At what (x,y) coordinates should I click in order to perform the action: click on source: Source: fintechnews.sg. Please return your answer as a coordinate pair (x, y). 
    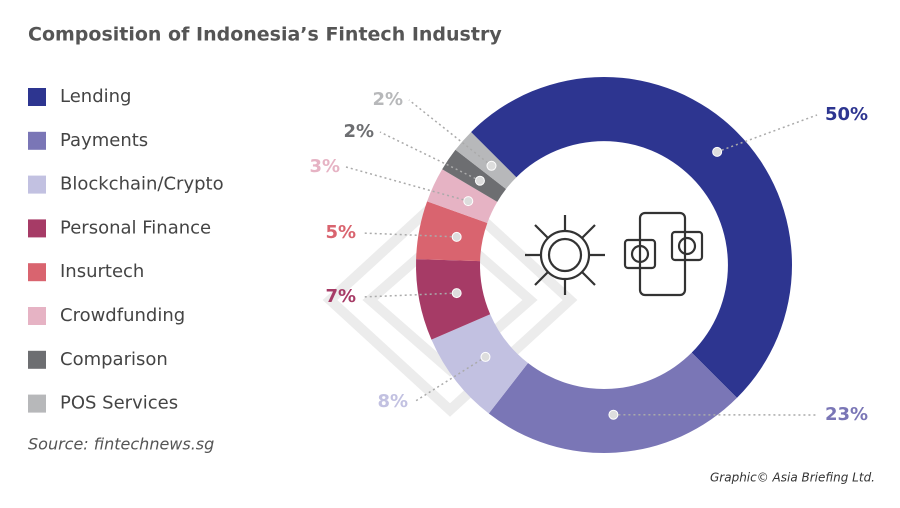
    Looking at the image, I should click on (121, 444).